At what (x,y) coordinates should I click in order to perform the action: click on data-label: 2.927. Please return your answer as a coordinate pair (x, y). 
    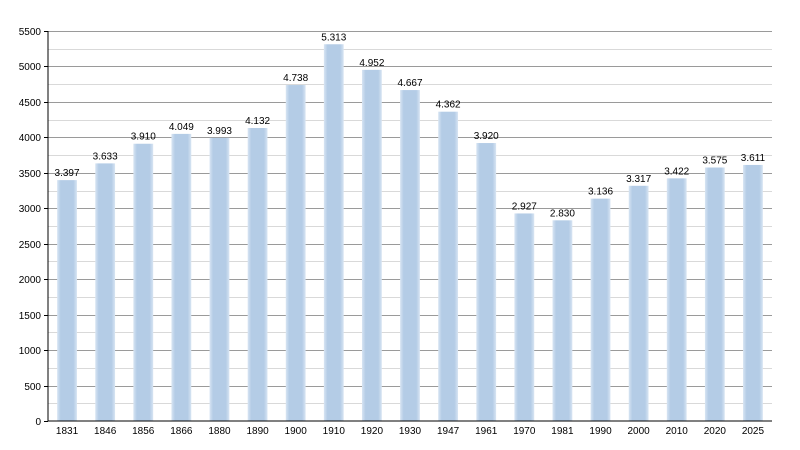
    Looking at the image, I should click on (524, 206).